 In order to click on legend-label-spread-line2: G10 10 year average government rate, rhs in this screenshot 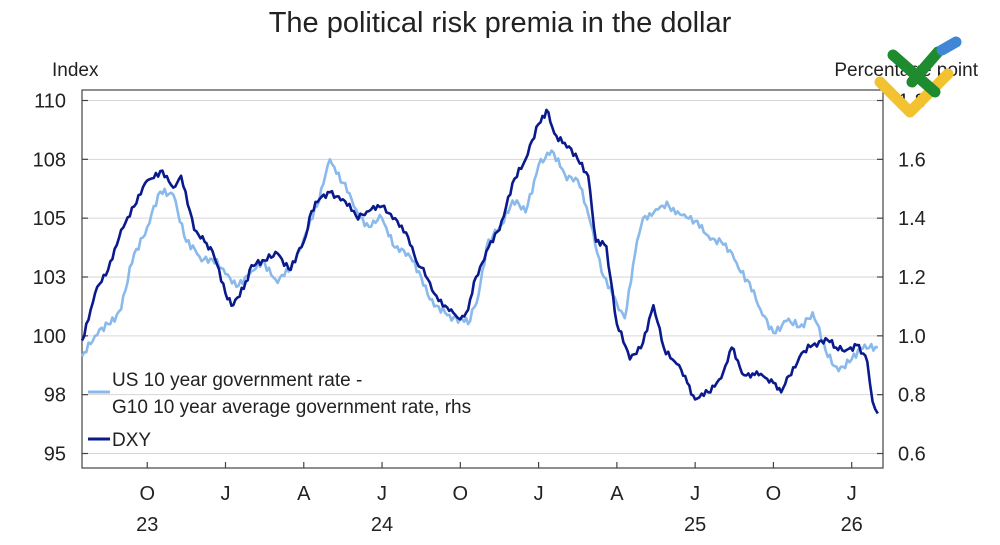, I will do `click(291, 407)`.